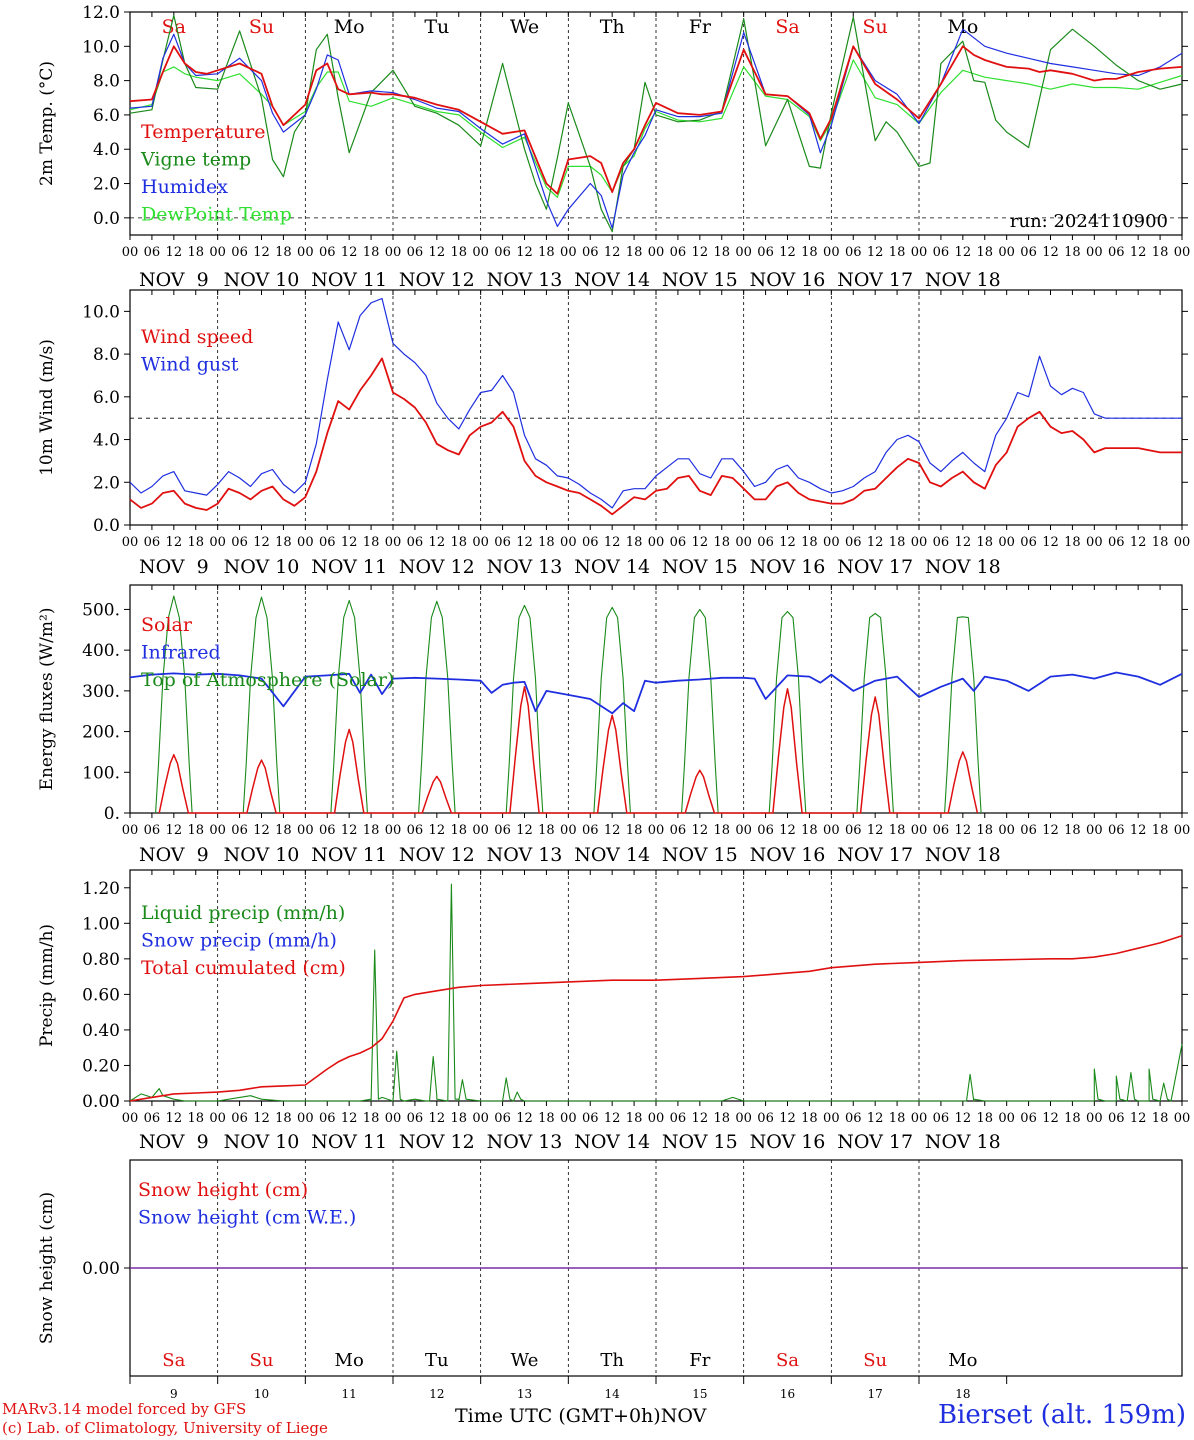 Image resolution: width=1194 pixels, height=1440 pixels. What do you see at coordinates (167, 625) in the screenshot?
I see `legend-entry: Solar` at bounding box center [167, 625].